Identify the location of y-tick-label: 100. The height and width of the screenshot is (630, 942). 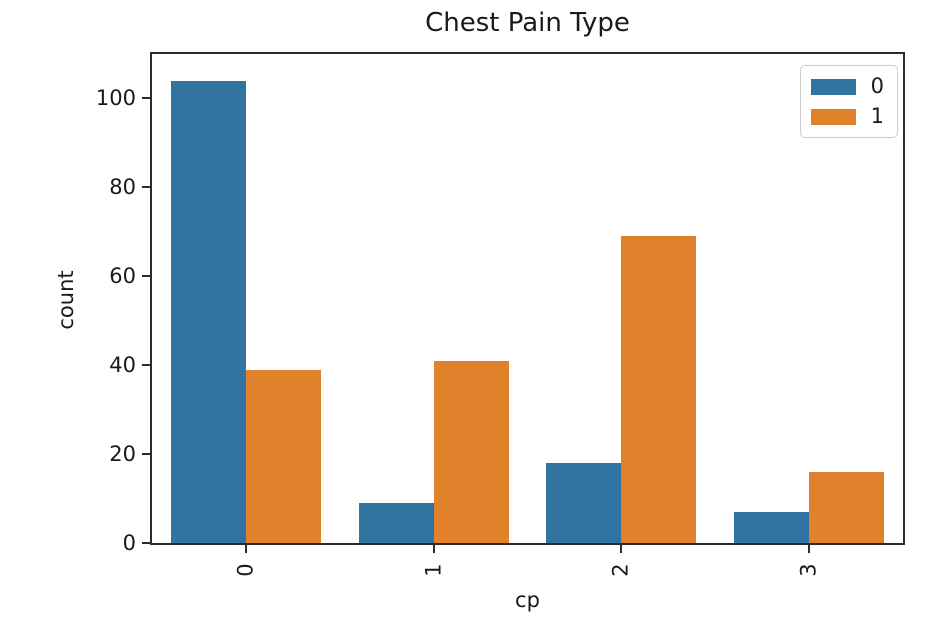
(115, 98).